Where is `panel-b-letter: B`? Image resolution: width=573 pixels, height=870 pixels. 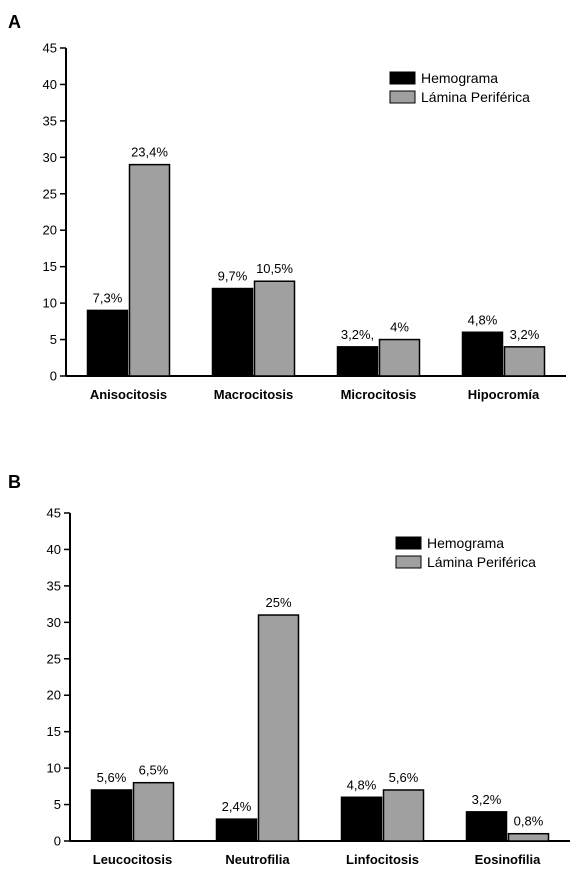
panel-b-letter: B is located at coordinates (14, 482).